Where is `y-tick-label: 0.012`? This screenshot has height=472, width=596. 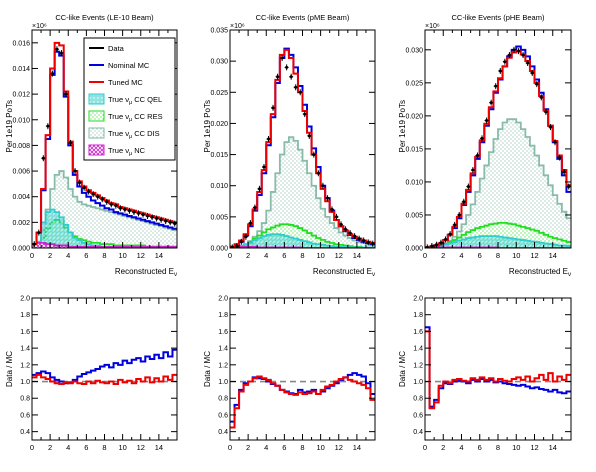 y-tick-label: 0.012 is located at coordinates (21, 95).